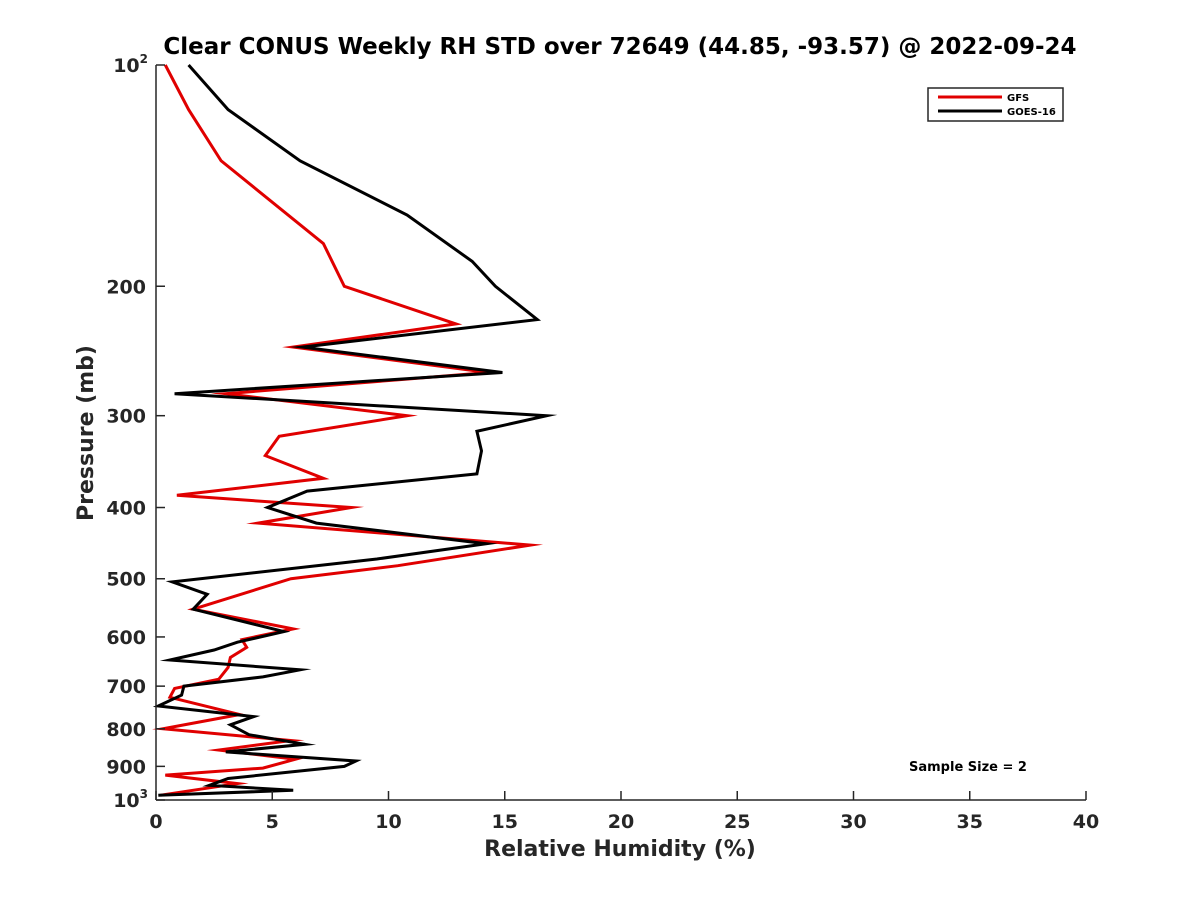 This screenshot has height=900, width=1200. What do you see at coordinates (968, 767) in the screenshot?
I see `sample-size-annotation: Sample Size = 2` at bounding box center [968, 767].